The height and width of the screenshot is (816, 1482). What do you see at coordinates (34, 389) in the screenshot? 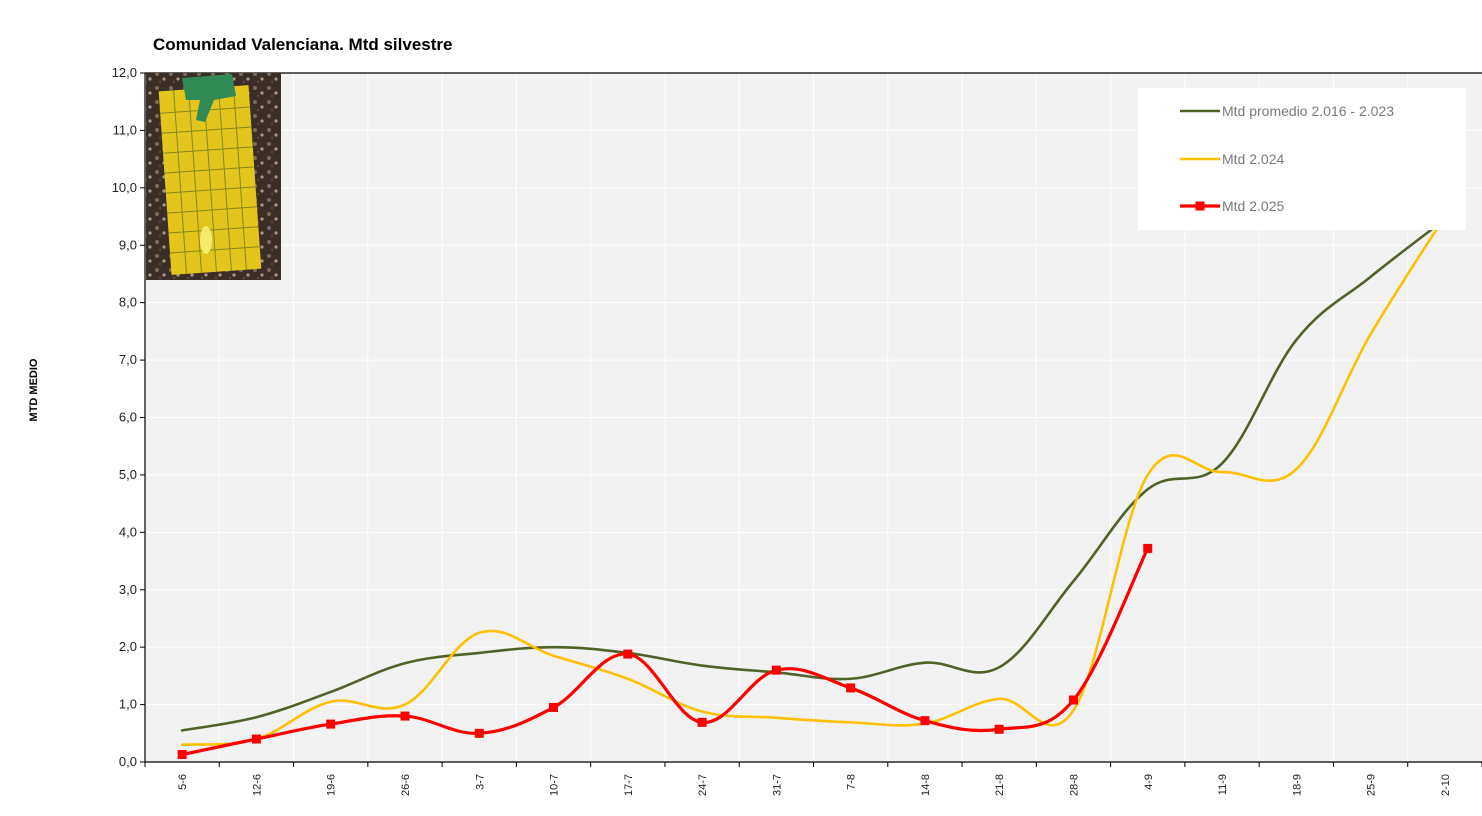
I see `y-axis-label: MTD MEDIO` at bounding box center [34, 389].